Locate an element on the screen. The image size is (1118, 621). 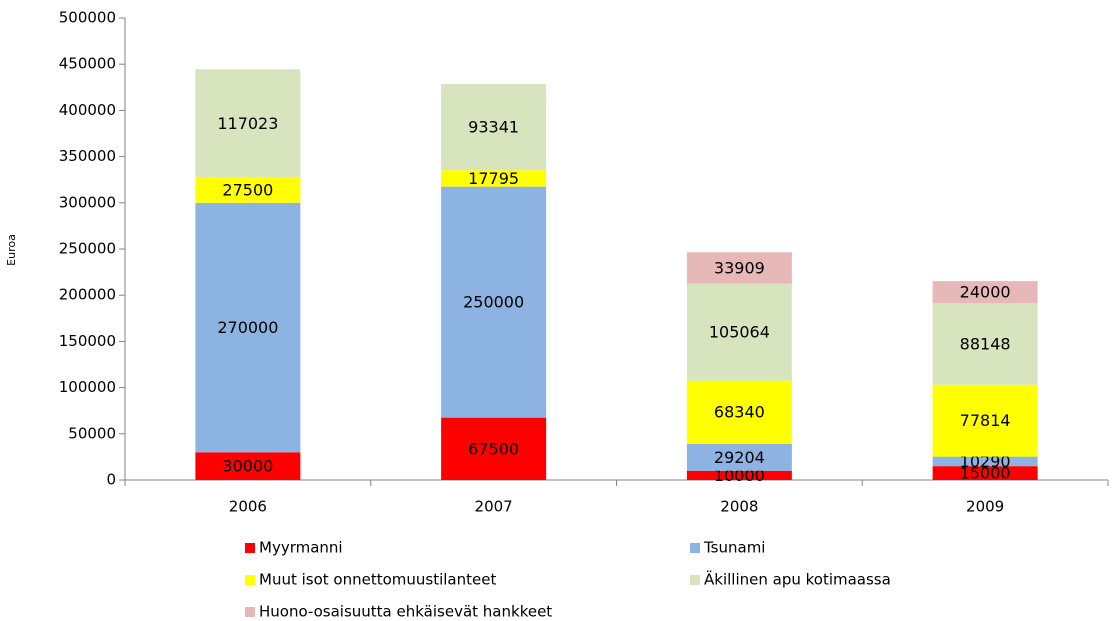
legend-label: Muut isot onnettomuustilanteet is located at coordinates (377, 580).